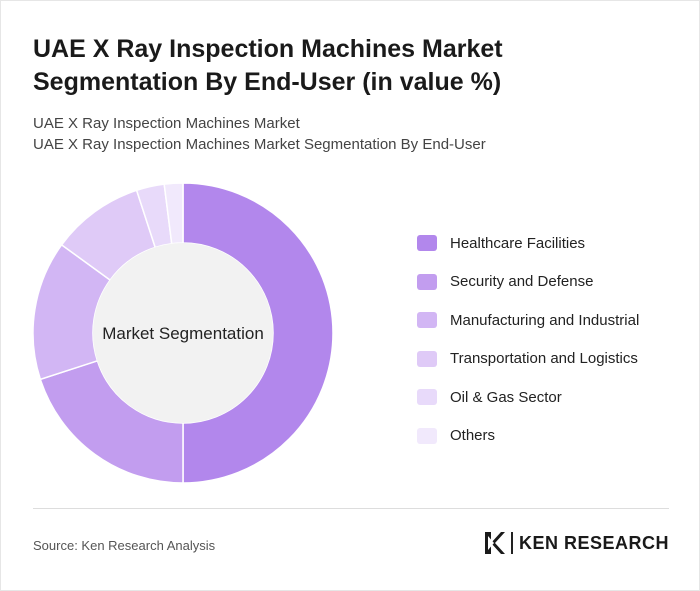  I want to click on donut-center-label: Market Segmentation, so click(183, 333).